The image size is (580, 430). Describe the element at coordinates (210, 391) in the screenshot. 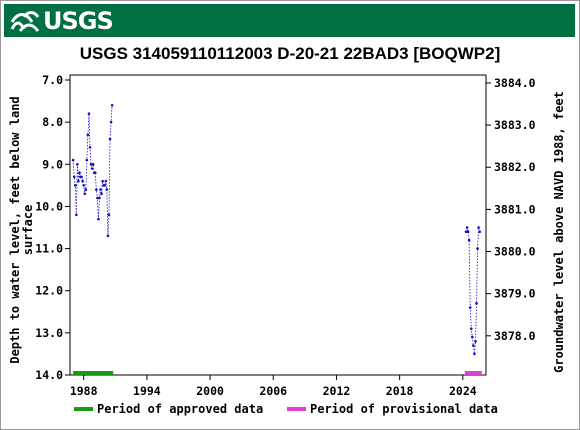

I see `x-tick-label: 2000` at that location.